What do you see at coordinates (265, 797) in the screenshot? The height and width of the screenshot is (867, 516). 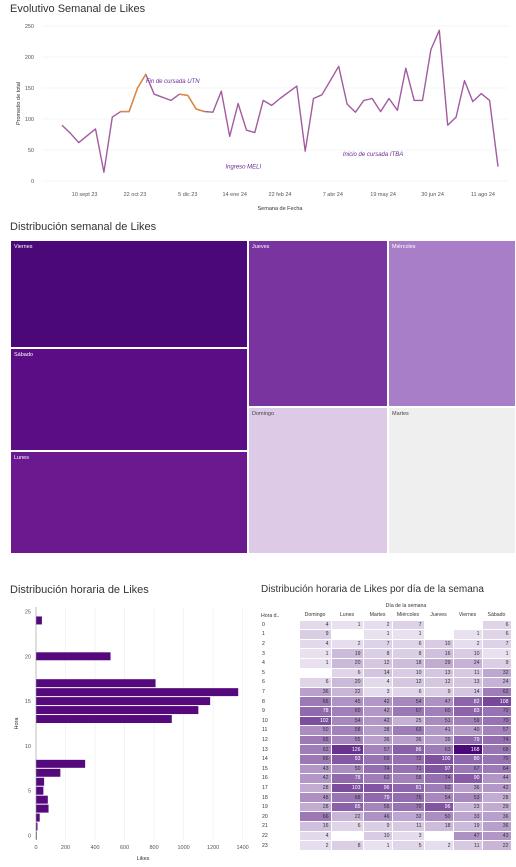 I see `heatmap-row-label: 18` at bounding box center [265, 797].